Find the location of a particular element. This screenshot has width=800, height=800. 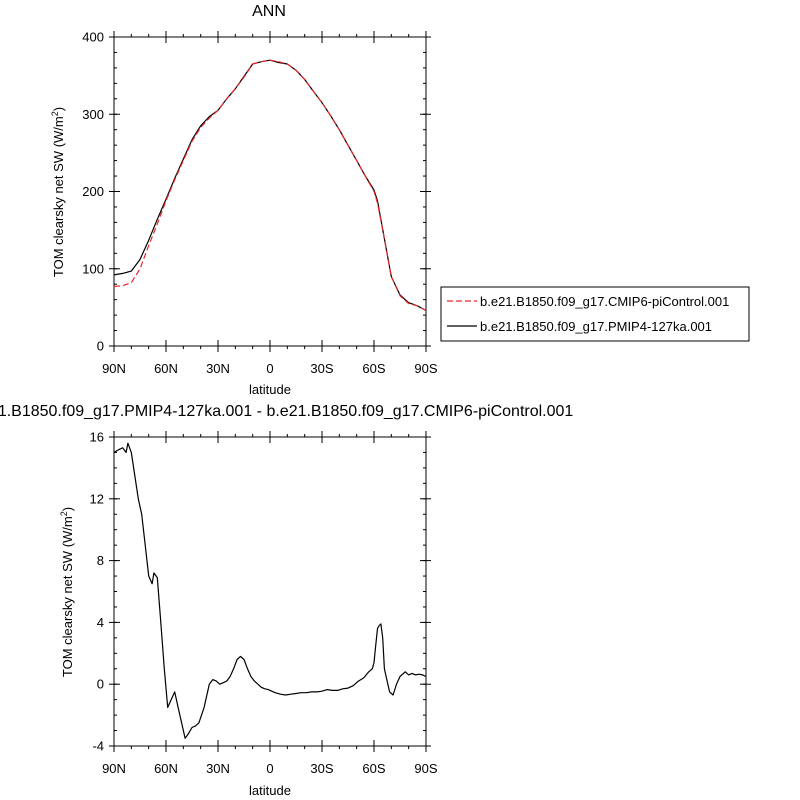

bot-xtick-label: 90S is located at coordinates (425, 768).